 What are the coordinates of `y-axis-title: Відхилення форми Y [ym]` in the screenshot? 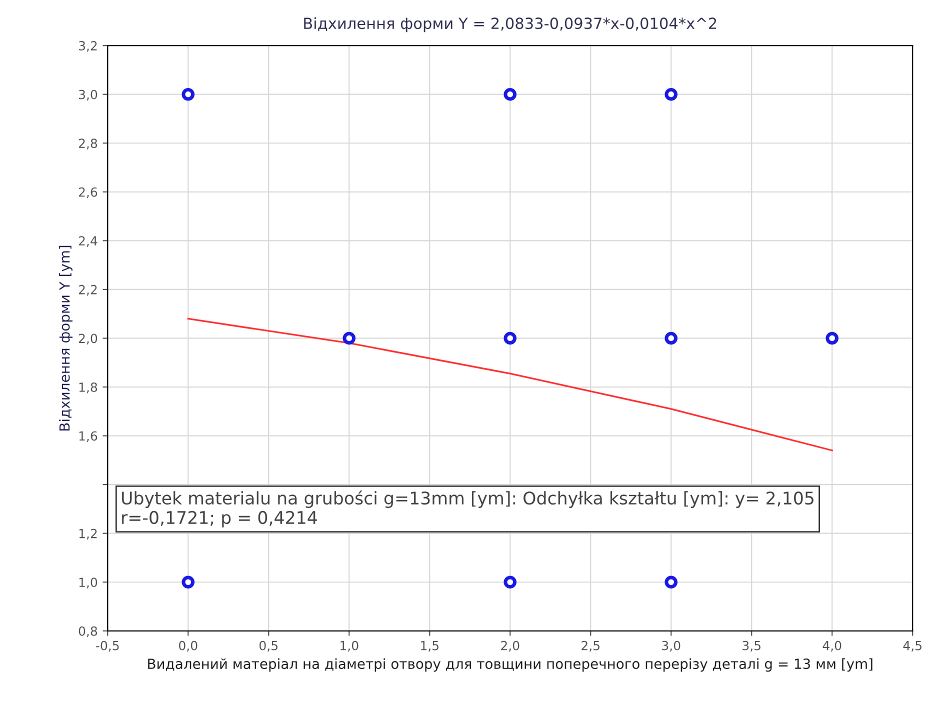 It's located at (65, 338).